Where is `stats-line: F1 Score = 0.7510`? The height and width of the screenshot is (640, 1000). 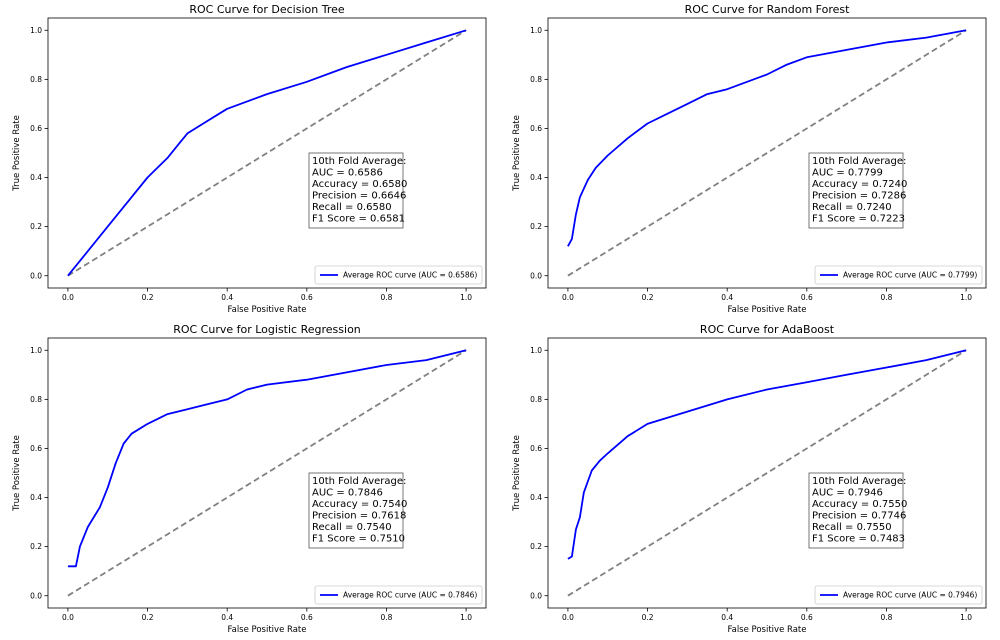
stats-line: F1 Score = 0.7510 is located at coordinates (358, 539).